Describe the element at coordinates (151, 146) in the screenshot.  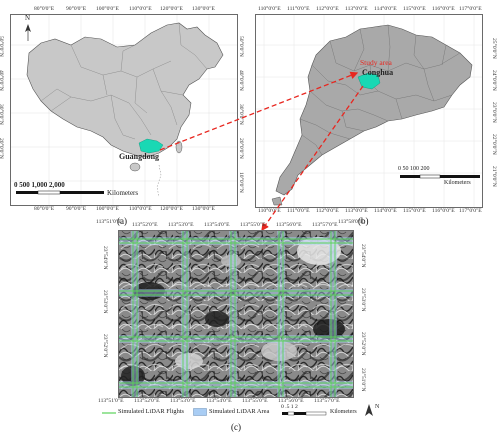
I see `guangdong-highlight` at that location.